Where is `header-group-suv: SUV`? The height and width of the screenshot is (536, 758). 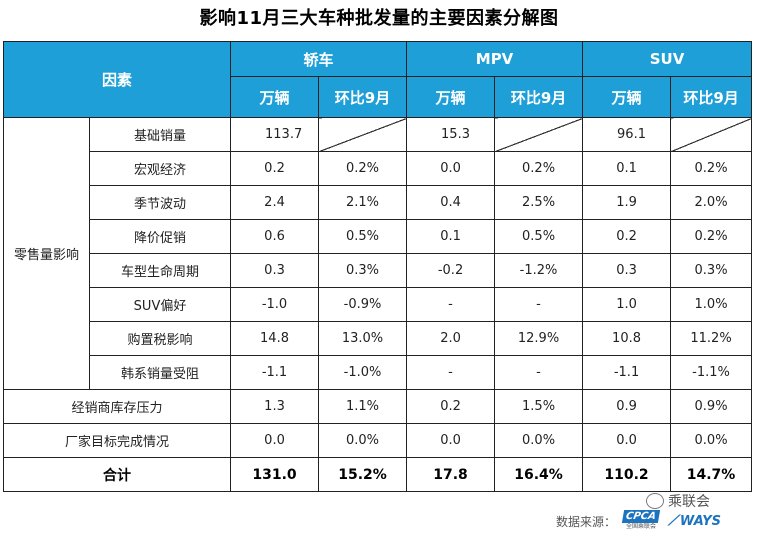
header-group-suv: SUV is located at coordinates (667, 59).